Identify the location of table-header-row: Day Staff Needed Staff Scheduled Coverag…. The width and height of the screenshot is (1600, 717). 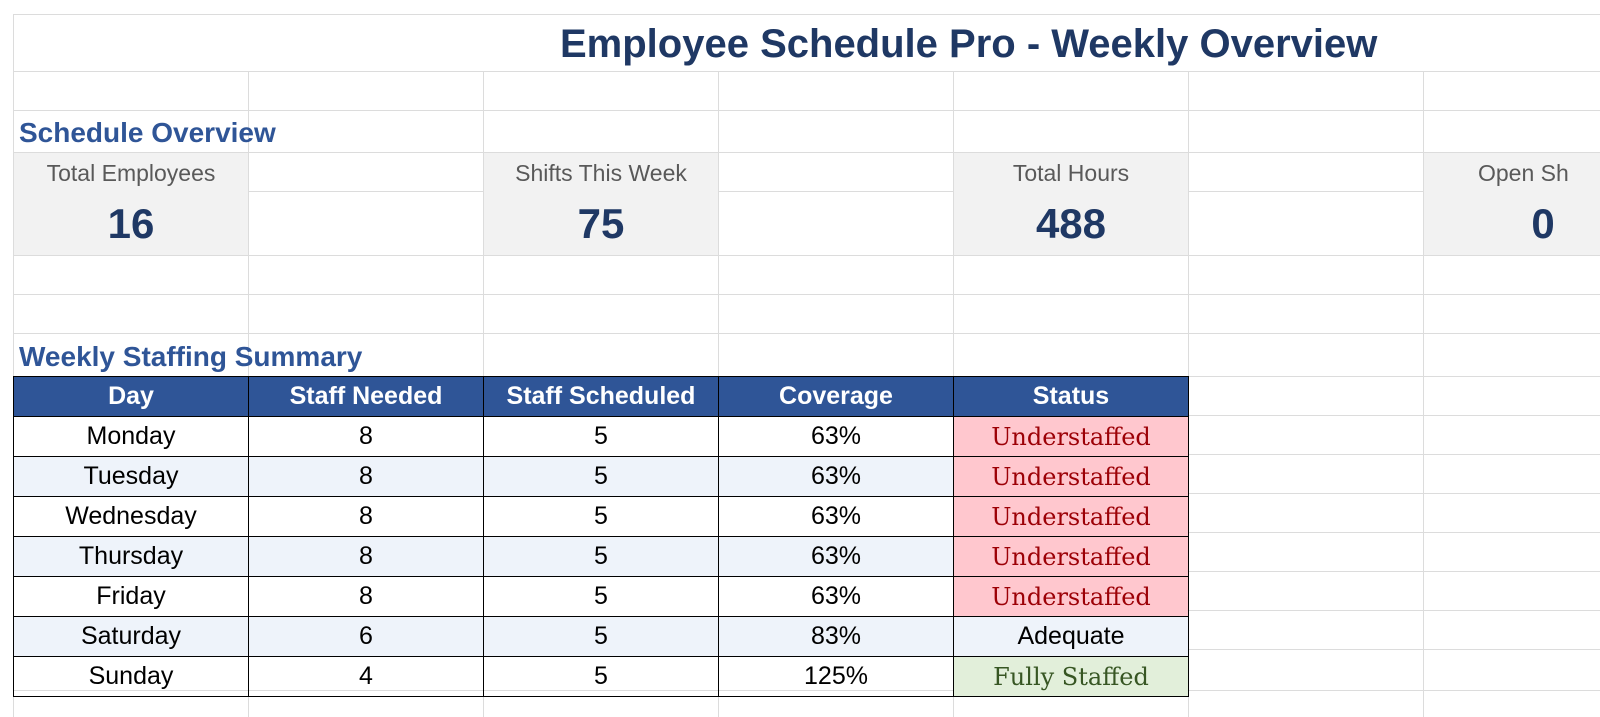
(601, 396).